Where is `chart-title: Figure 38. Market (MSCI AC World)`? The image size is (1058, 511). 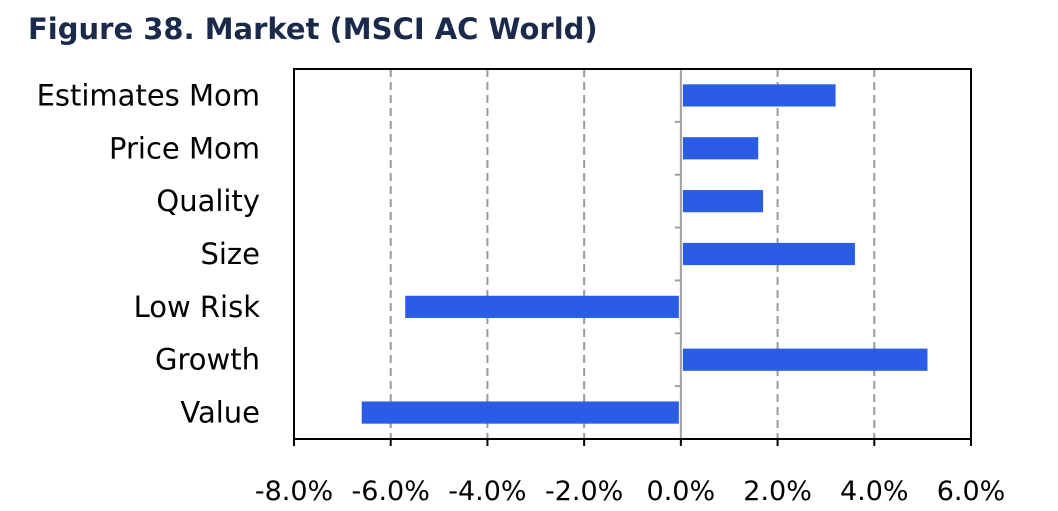 chart-title: Figure 38. Market (MSCI AC World) is located at coordinates (313, 29).